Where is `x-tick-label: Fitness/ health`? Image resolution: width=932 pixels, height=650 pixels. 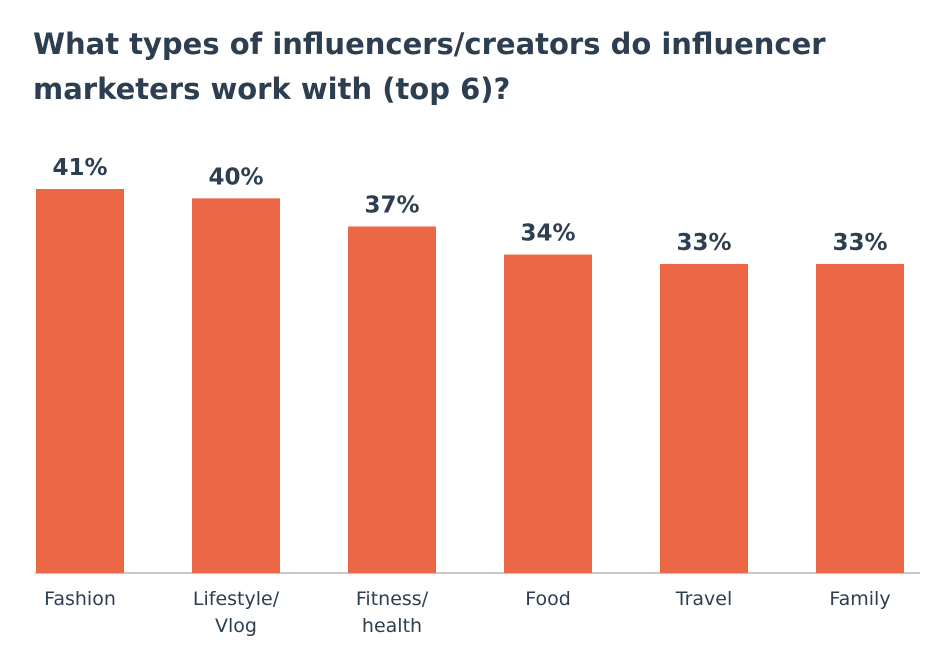 x-tick-label: Fitness/ health is located at coordinates (392, 612).